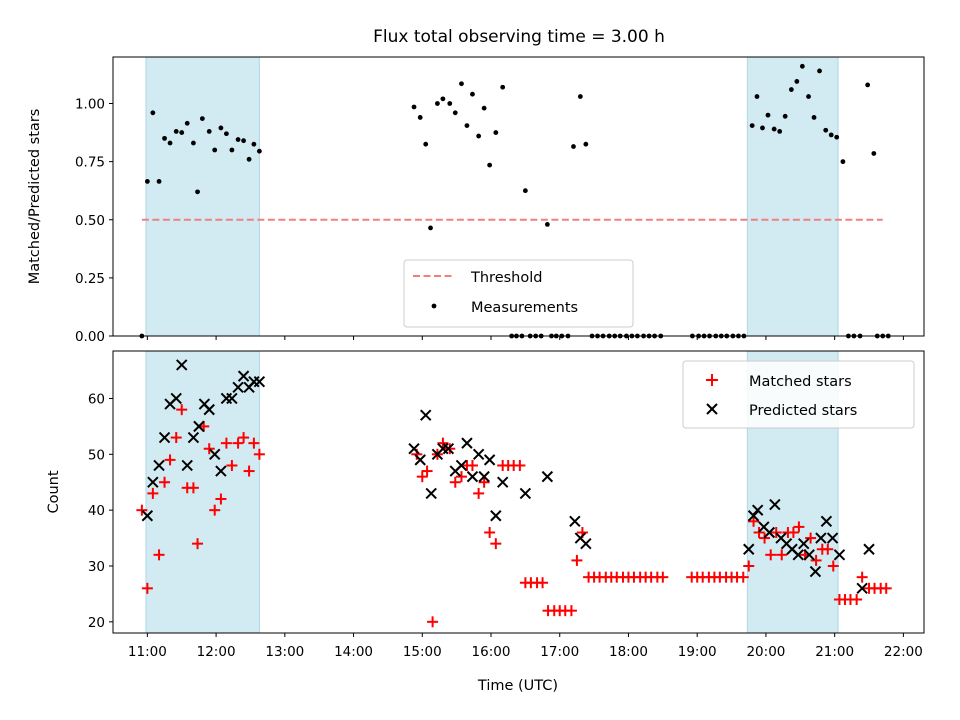 The image size is (960, 720). Describe the element at coordinates (90, 279) in the screenshot. I see `top-y-tick-label: 0.25` at that location.